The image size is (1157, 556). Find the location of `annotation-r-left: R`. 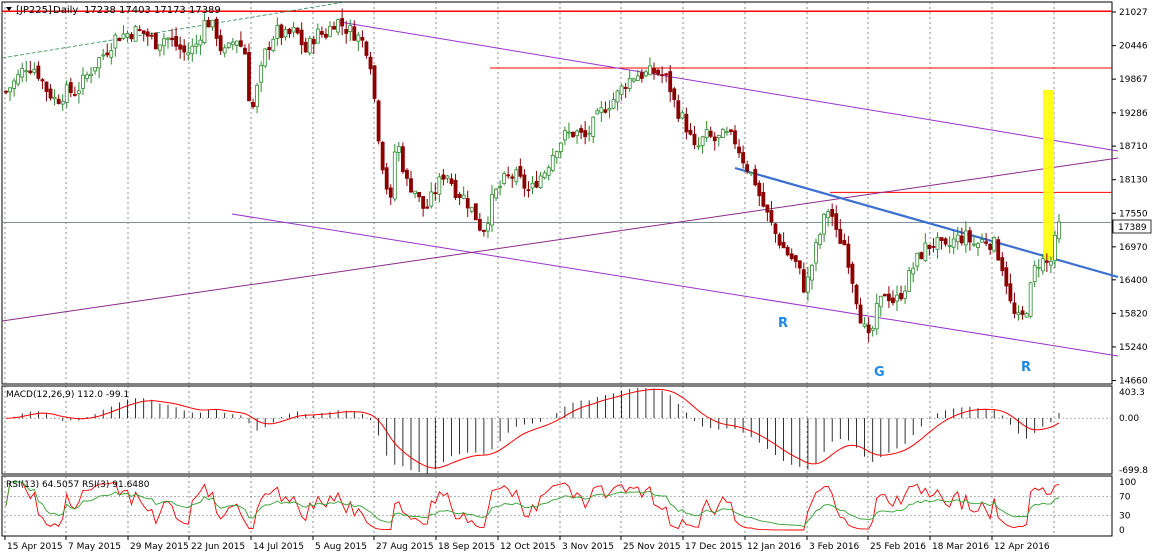

annotation-r-left: R is located at coordinates (783, 323).